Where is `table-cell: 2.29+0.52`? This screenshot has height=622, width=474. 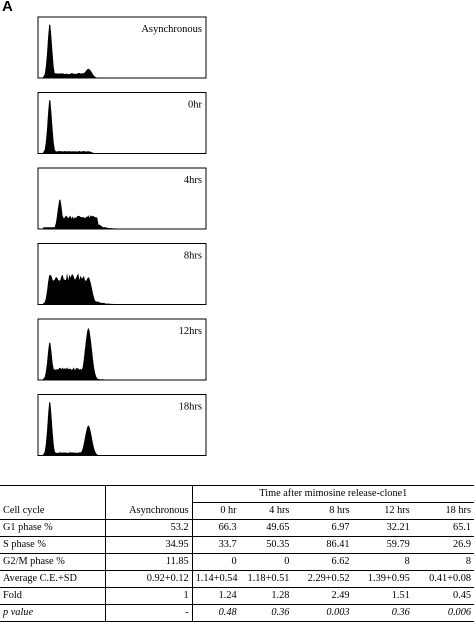 table-cell: 2.29+0.52 is located at coordinates (322, 579).